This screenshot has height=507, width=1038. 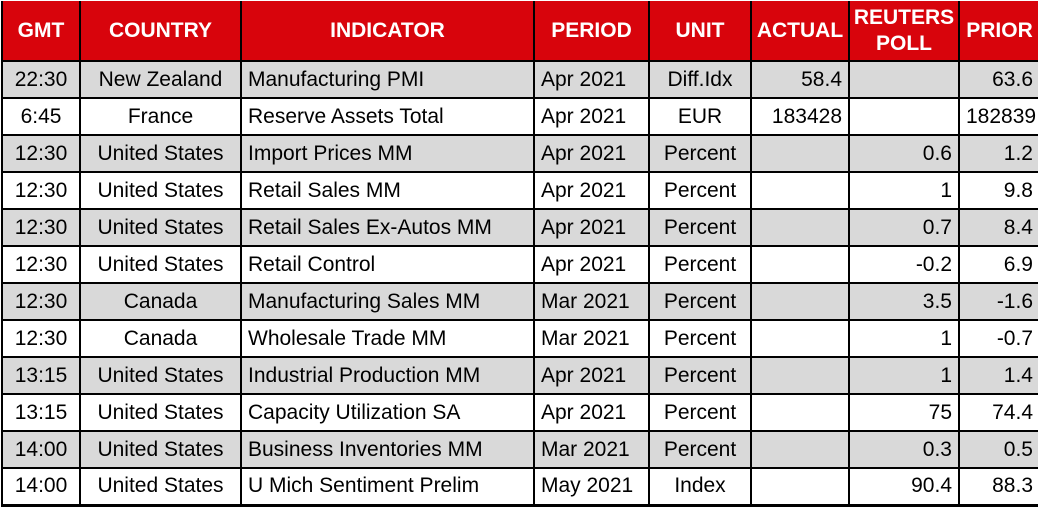 What do you see at coordinates (160, 31) in the screenshot?
I see `header-country: COUNTRY` at bounding box center [160, 31].